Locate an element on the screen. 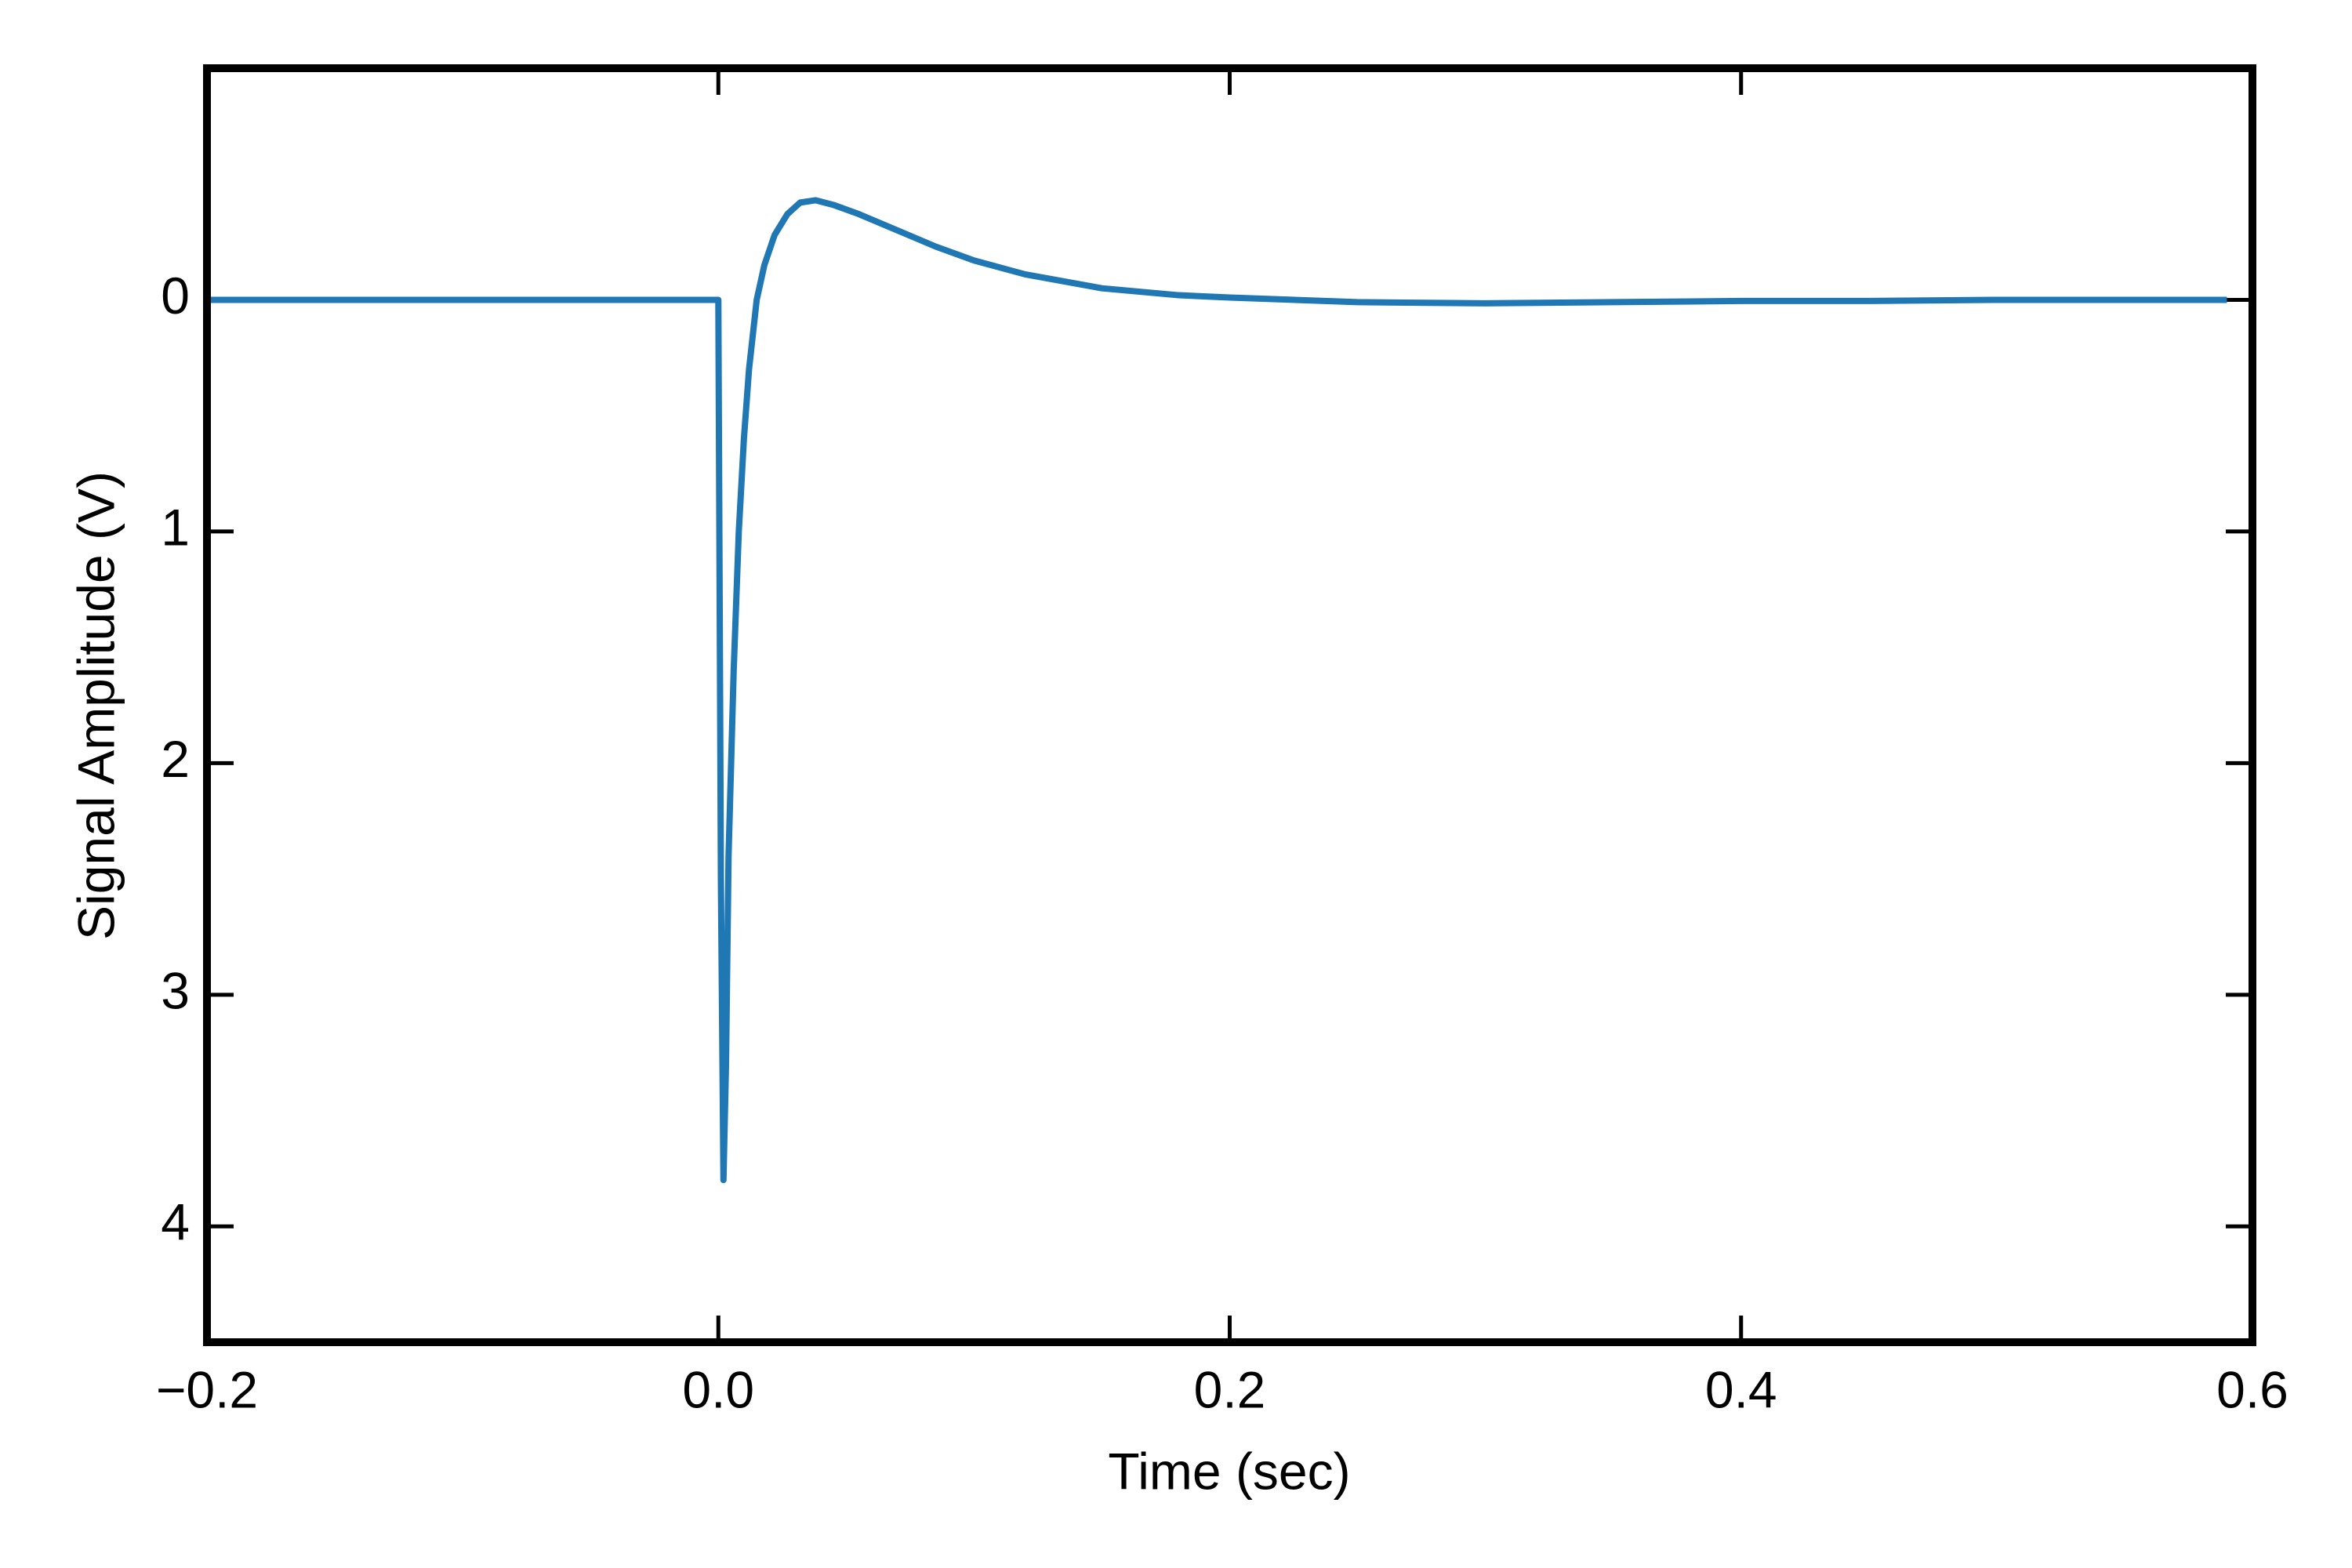 This screenshot has width=2352, height=1568. y-axis-label: Signal Amplitude (V) is located at coordinates (96, 705).